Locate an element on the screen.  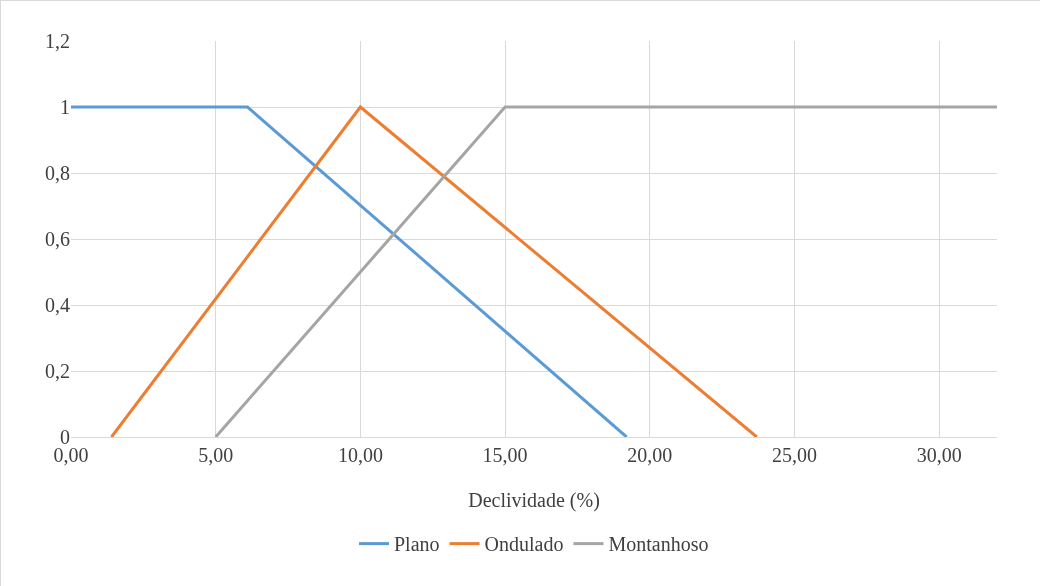
y-tick-label: 0,6 is located at coordinates (57, 239).